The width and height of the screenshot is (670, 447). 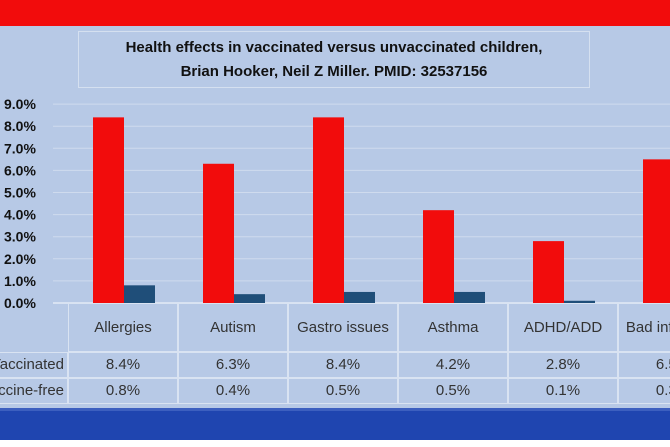 What do you see at coordinates (453, 327) in the screenshot?
I see `category-label: Asthma` at bounding box center [453, 327].